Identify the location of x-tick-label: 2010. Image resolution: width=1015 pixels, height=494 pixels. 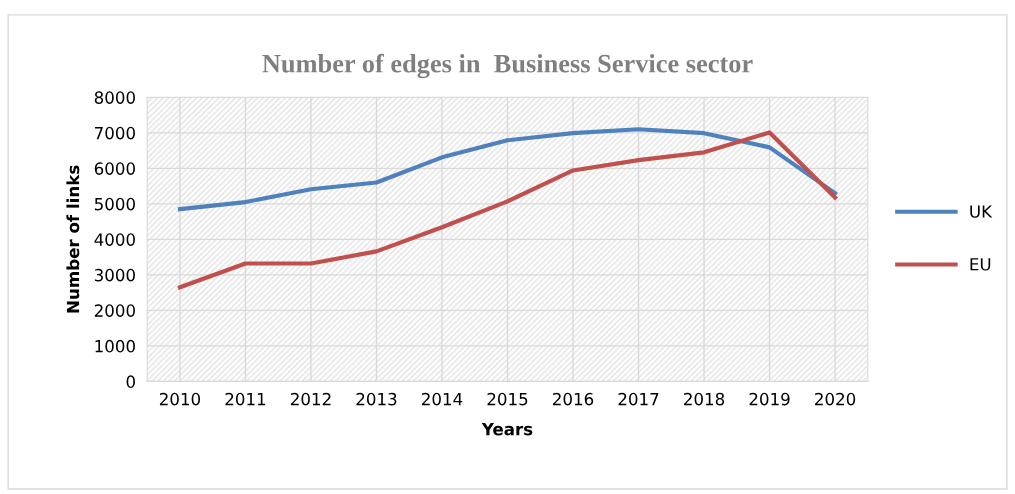
(180, 399).